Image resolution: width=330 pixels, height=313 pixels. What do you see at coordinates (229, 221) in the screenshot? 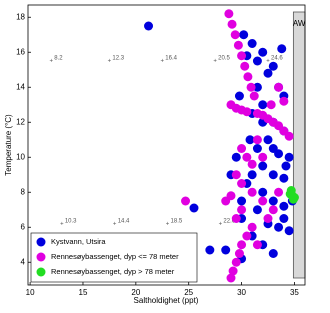
I see `contour-label: 22.6` at bounding box center [229, 221].